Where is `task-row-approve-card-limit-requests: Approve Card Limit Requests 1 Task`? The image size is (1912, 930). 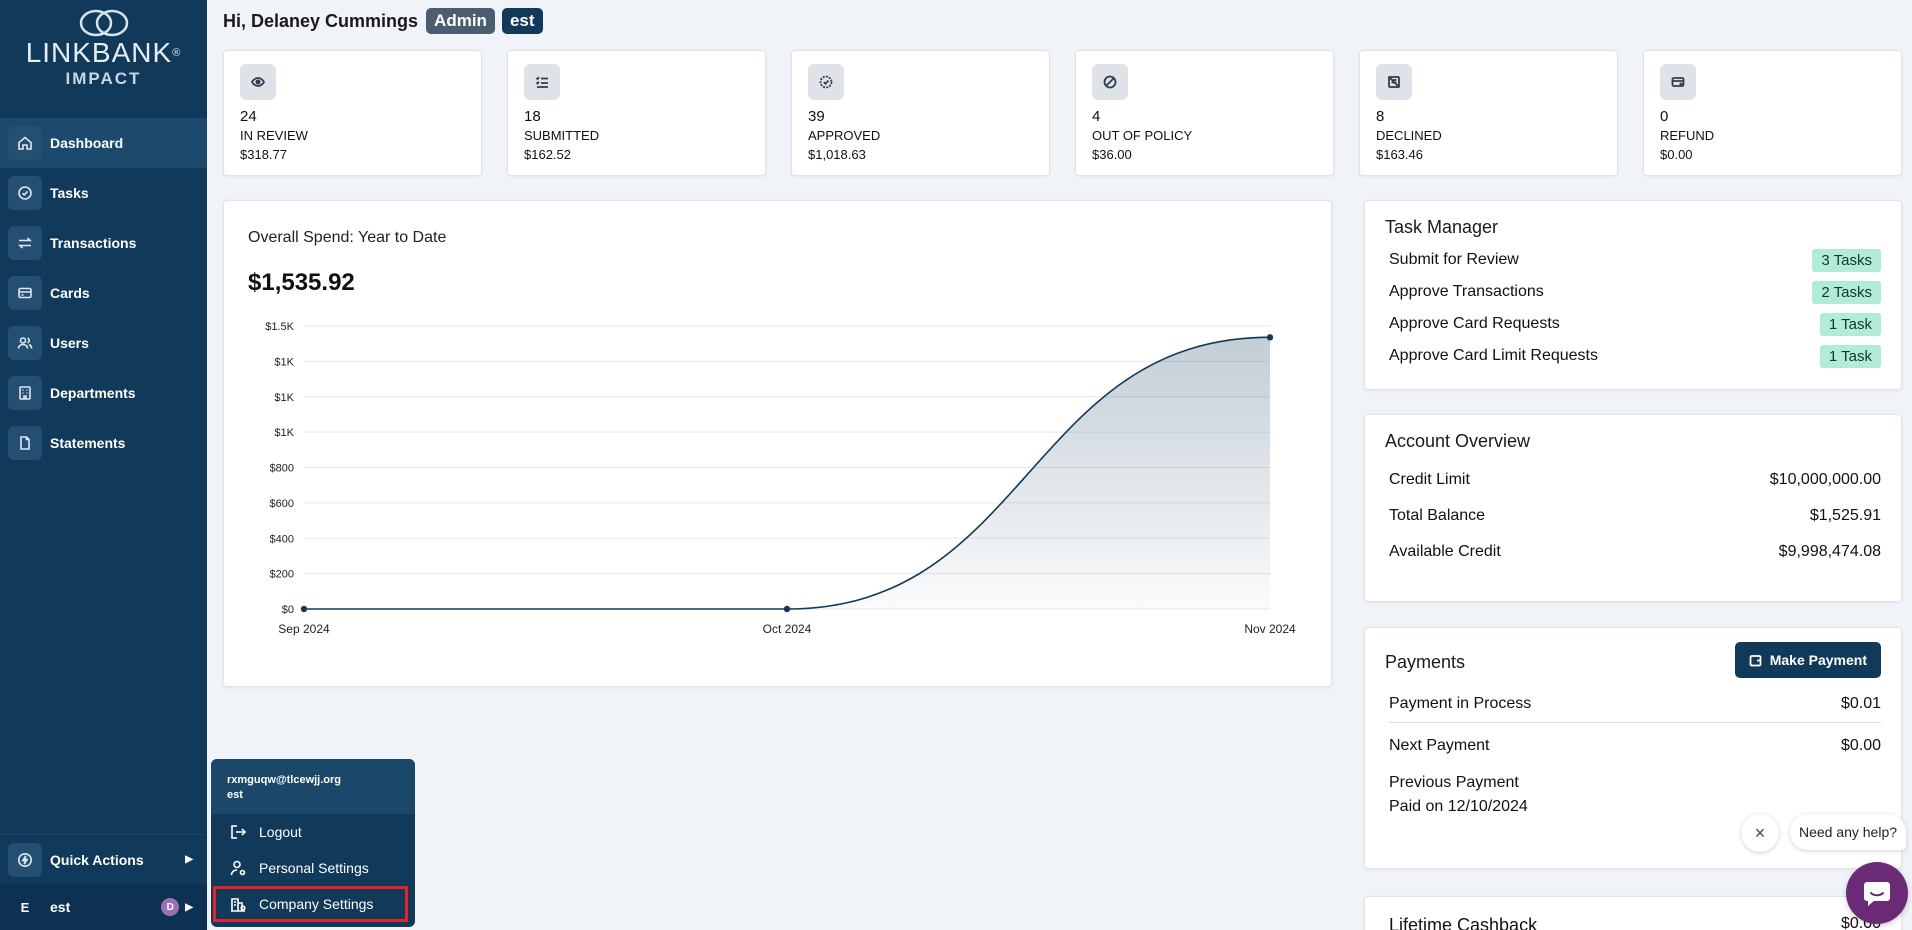 task-row-approve-card-limit-requests: Approve Card Limit Requests 1 Task is located at coordinates (1635, 356).